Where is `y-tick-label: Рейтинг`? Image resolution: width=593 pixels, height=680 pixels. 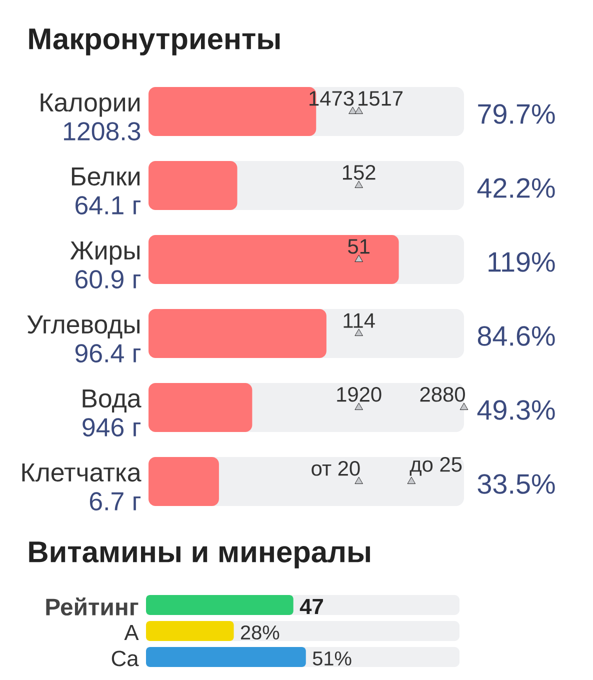 y-tick-label: Рейтинг is located at coordinates (92, 606).